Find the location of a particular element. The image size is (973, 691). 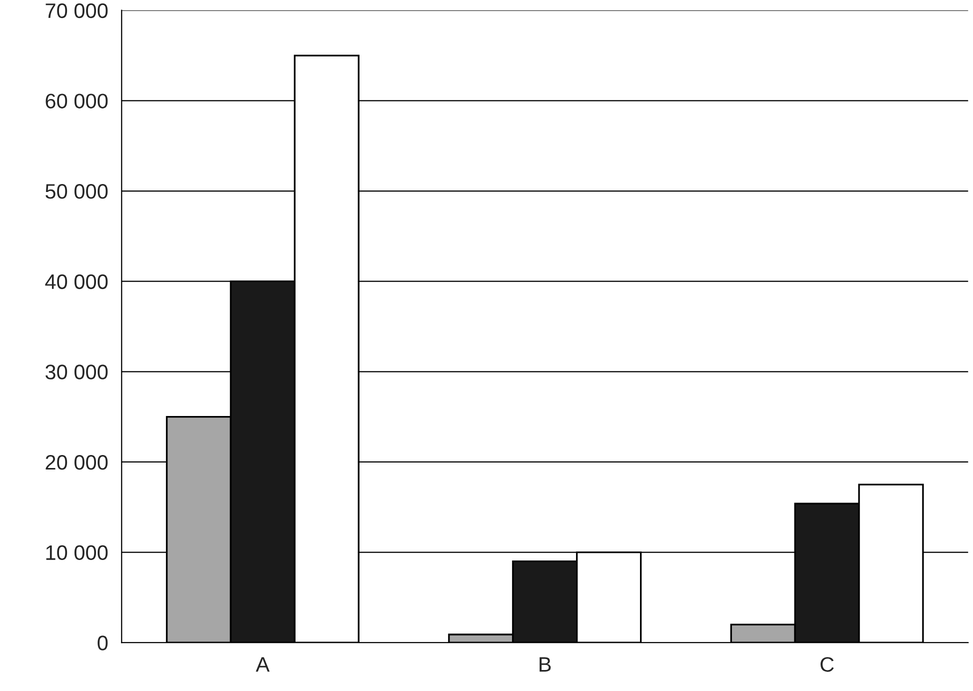

y-tick-label: 20 000 is located at coordinates (77, 462).